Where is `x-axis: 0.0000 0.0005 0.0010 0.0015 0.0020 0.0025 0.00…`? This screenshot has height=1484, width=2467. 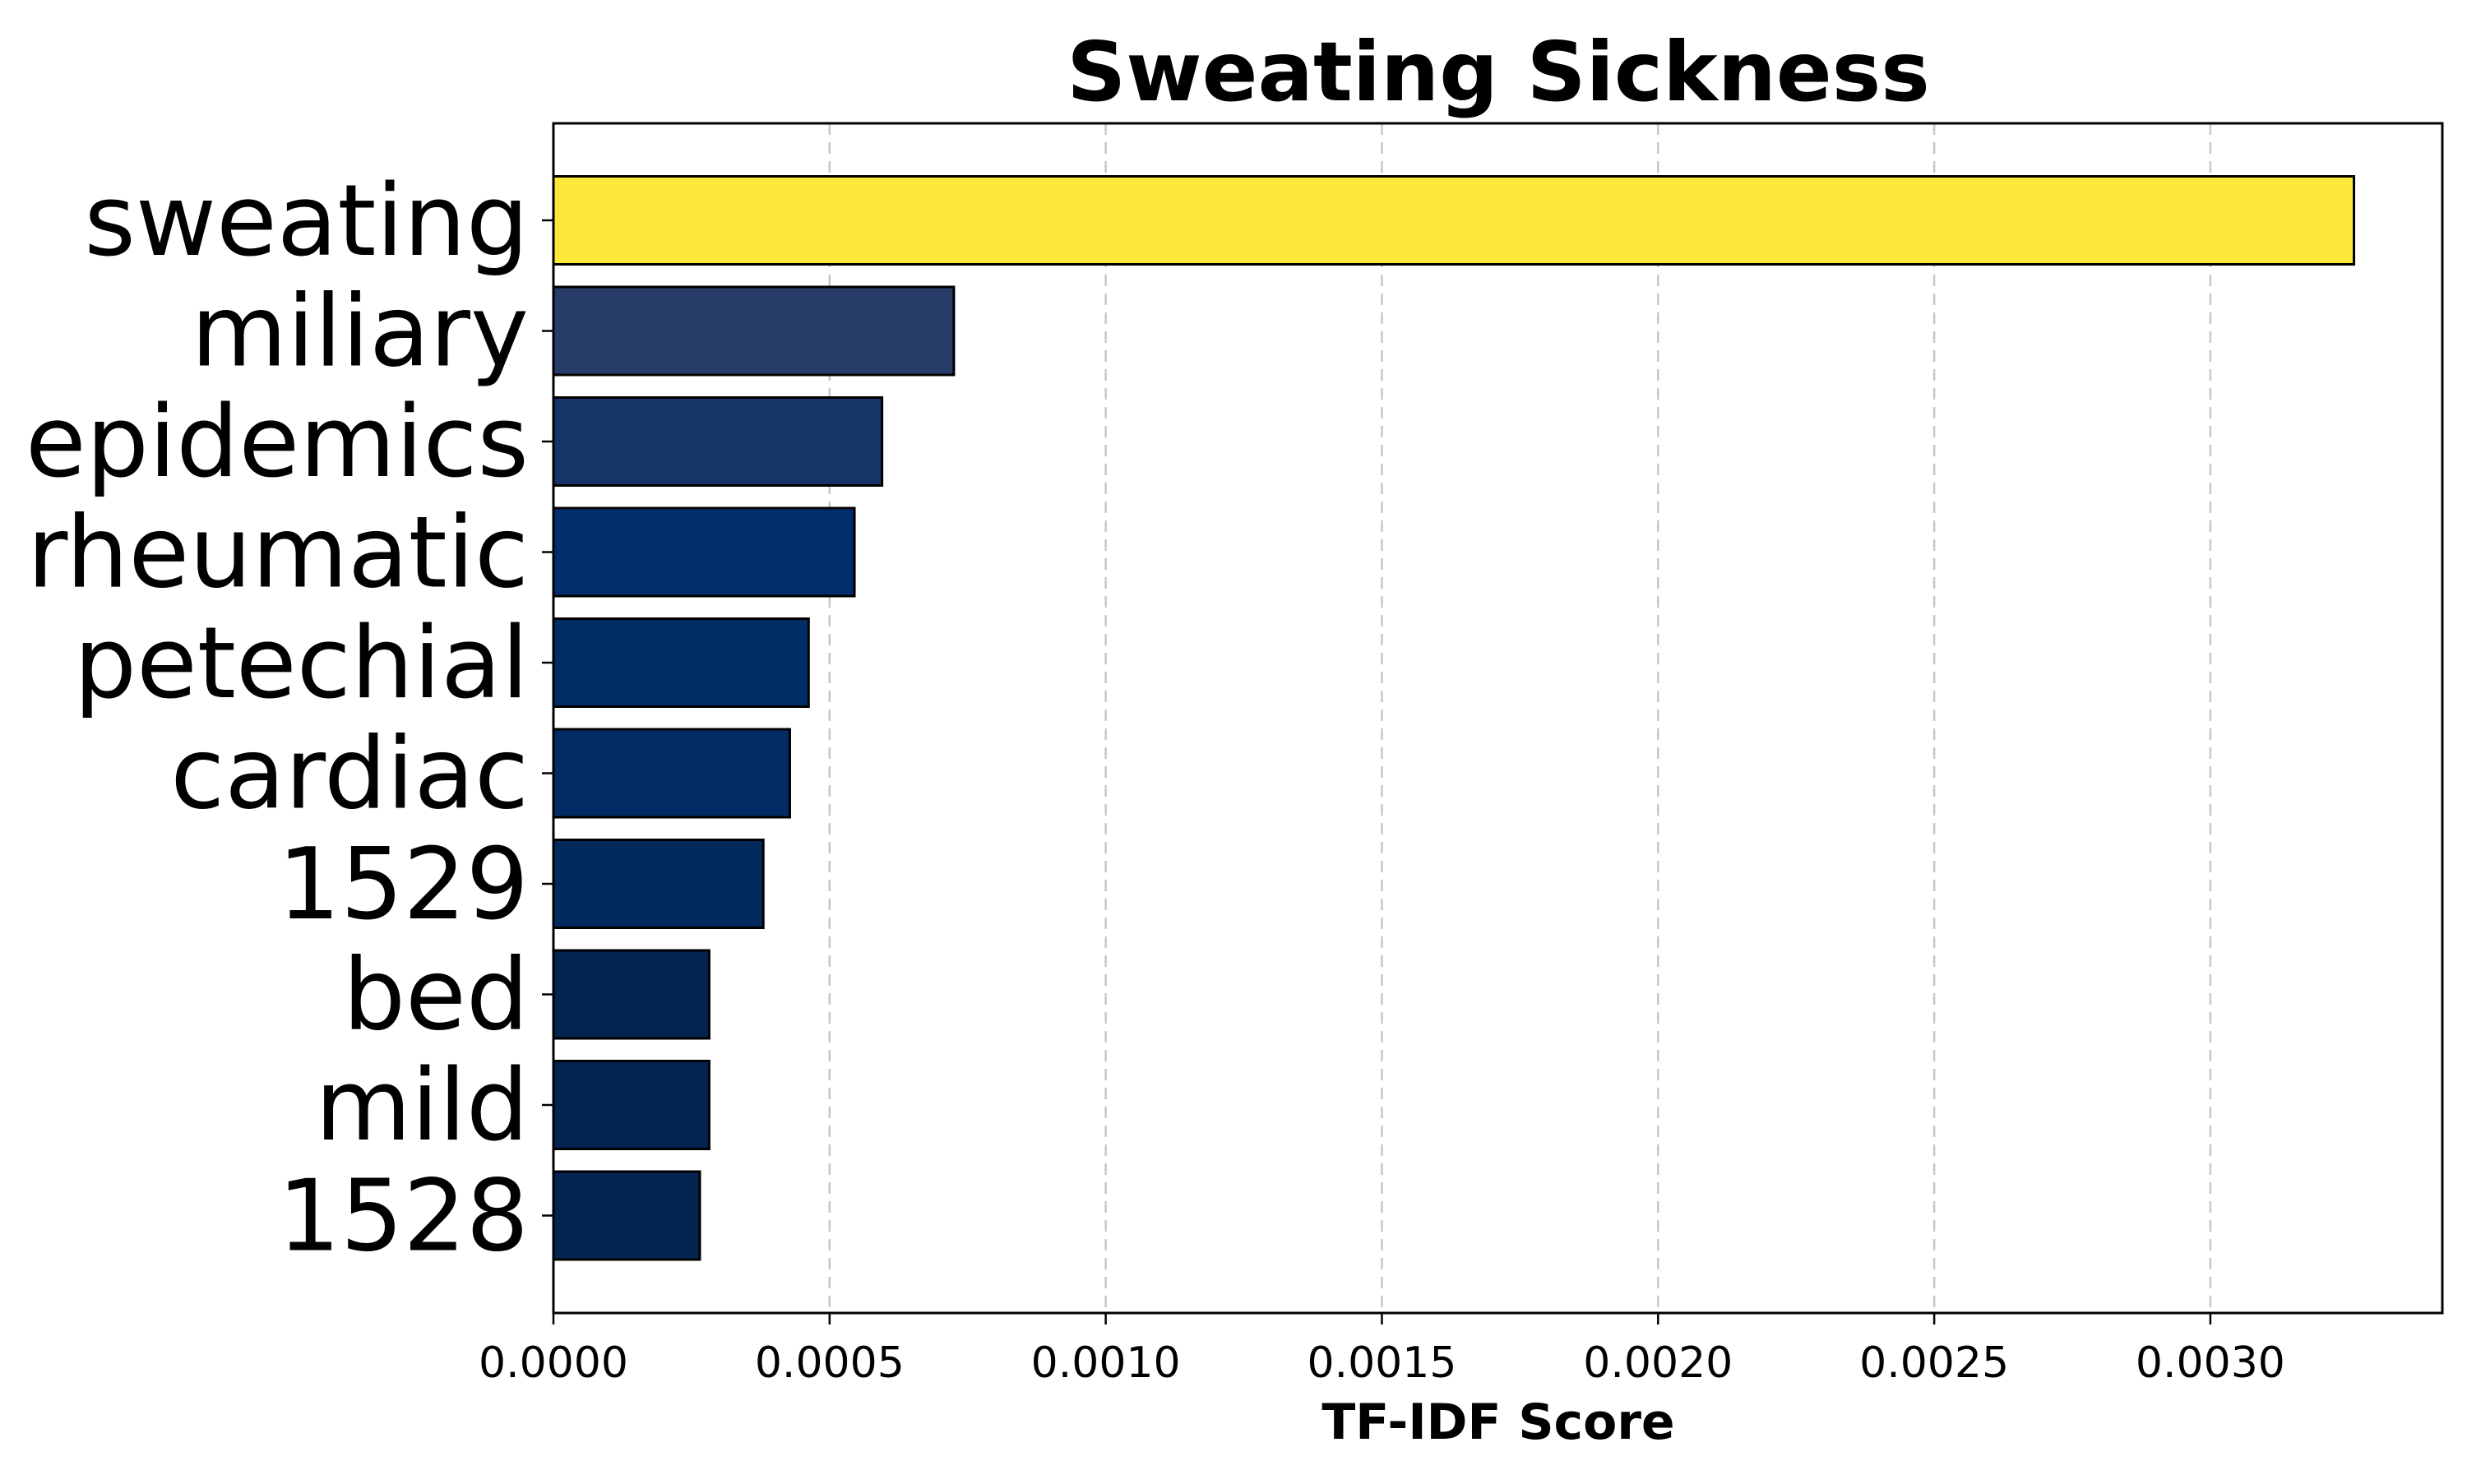
x-axis: 0.0000 0.0005 0.0010 0.0015 0.0020 0.0025 0.00… is located at coordinates (1382, 1350).